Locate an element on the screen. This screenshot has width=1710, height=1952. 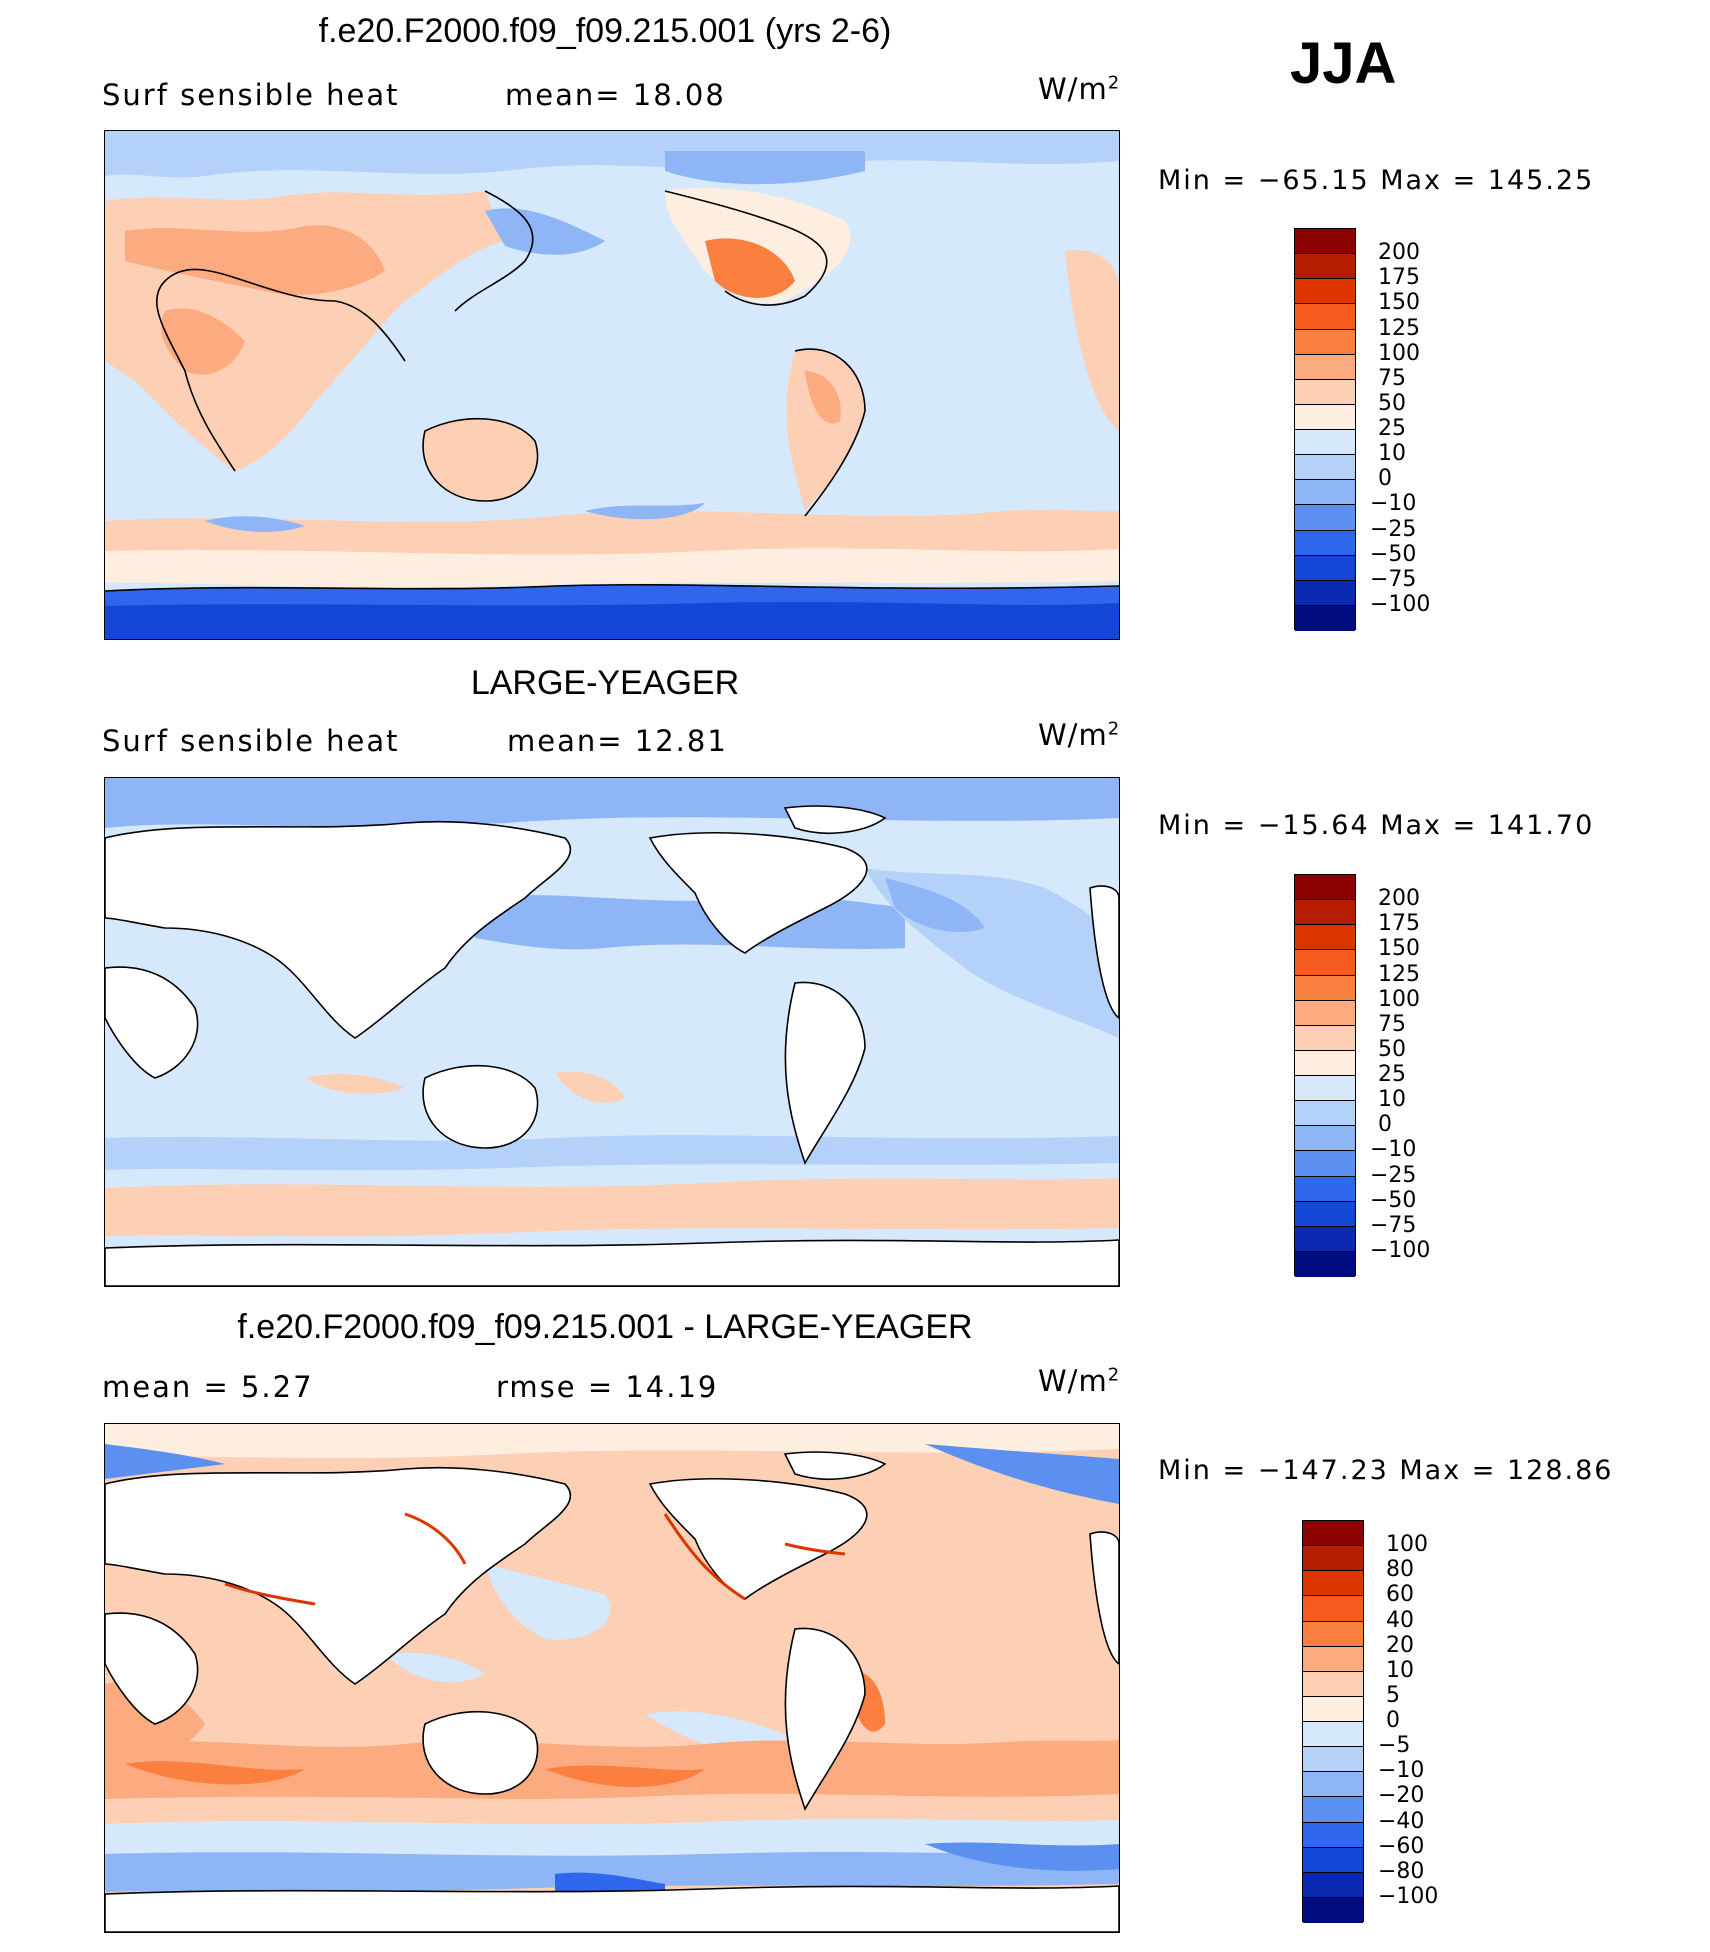
panel1-title: f.e20.F2000.f09_f09.215.001 (yrs 2-6) is located at coordinates (605, 31).